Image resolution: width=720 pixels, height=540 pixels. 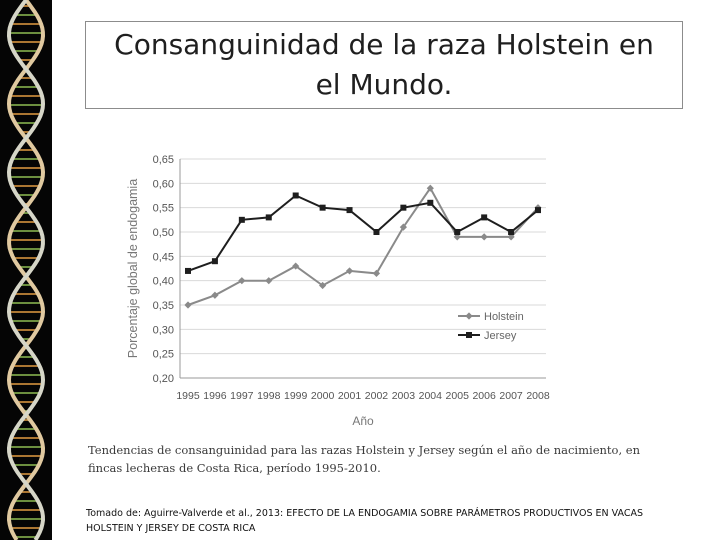 What do you see at coordinates (404, 396) in the screenshot?
I see `x-tick-label: 2003` at bounding box center [404, 396].